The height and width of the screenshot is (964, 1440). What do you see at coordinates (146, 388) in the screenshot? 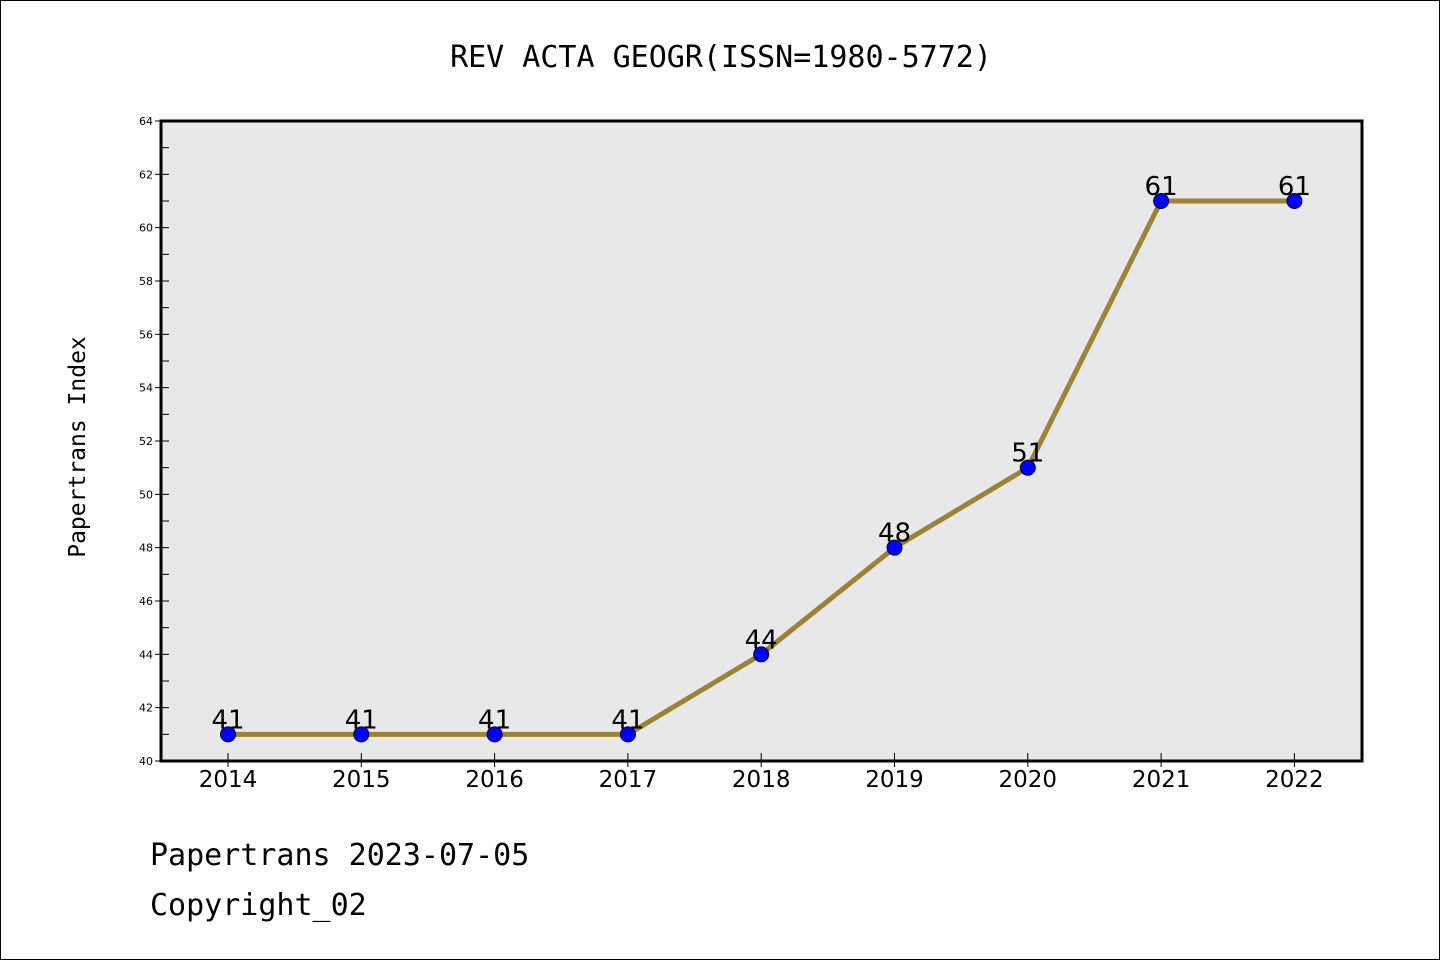
I see `y-tick-label: 54` at bounding box center [146, 388].